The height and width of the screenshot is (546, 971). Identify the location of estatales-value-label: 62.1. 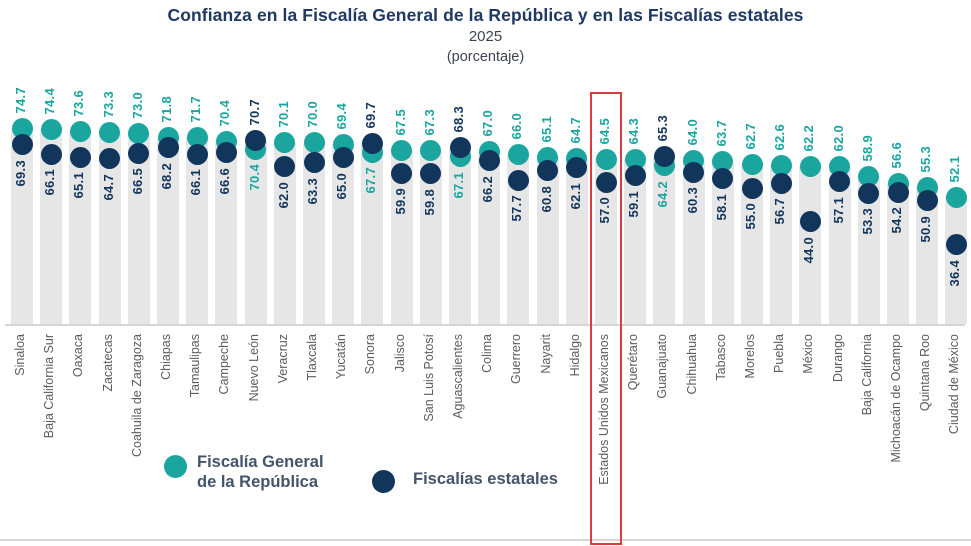
(575, 196).